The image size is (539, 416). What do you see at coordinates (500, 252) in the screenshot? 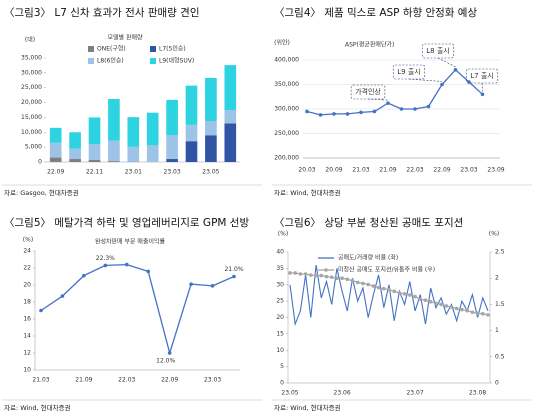
I see `y2-tick-label: 2.5` at bounding box center [500, 252].